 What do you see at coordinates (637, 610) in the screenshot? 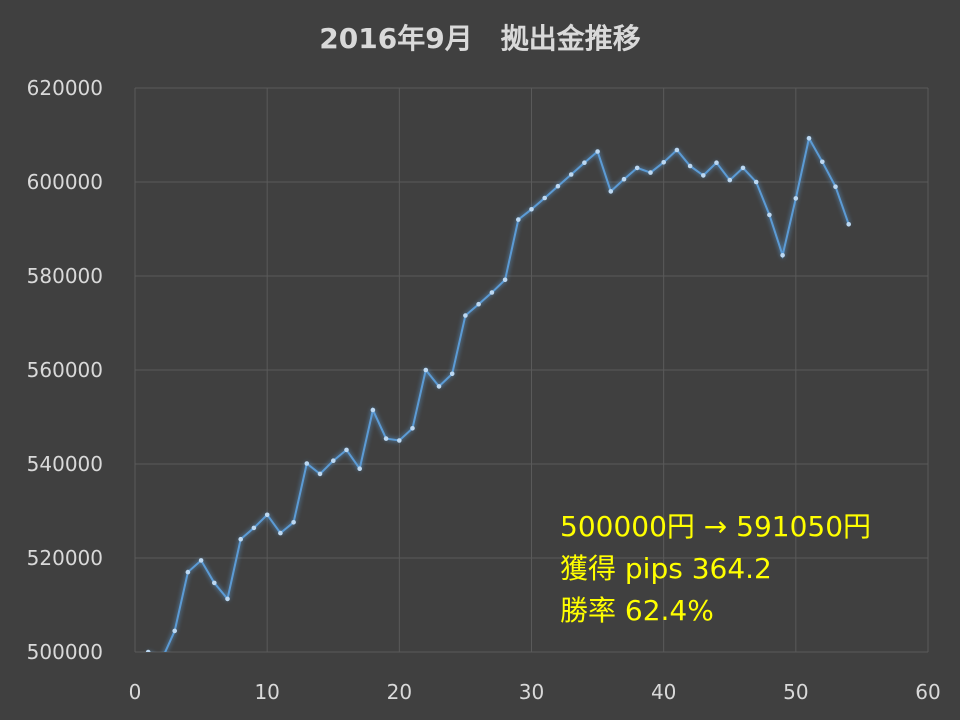
I see `win-rate-text: 勝率 62.4%` at bounding box center [637, 610].